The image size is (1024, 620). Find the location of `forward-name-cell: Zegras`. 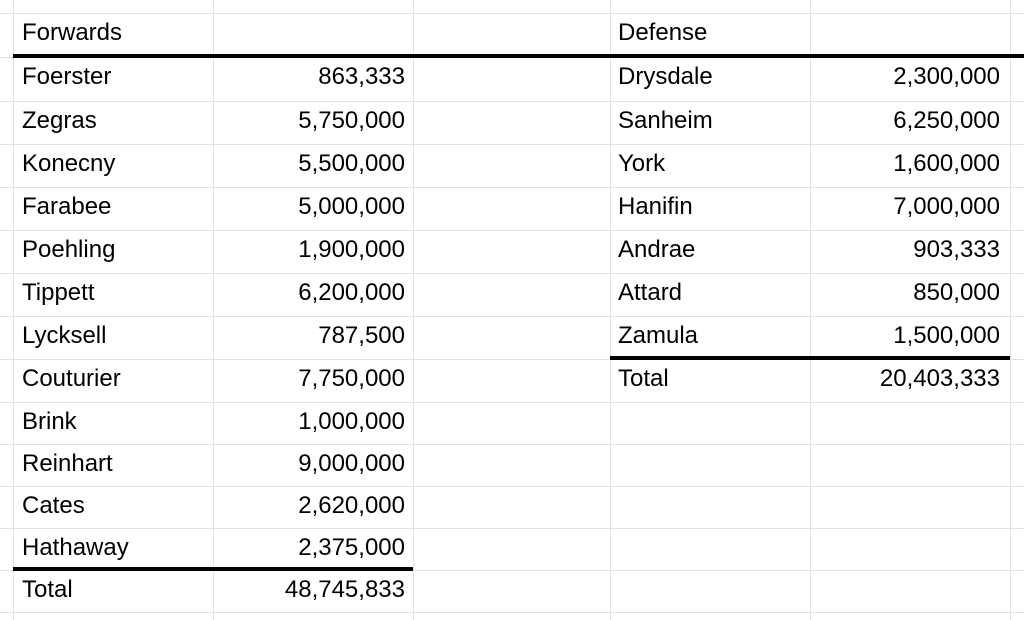

forward-name-cell: Zegras is located at coordinates (59, 120).